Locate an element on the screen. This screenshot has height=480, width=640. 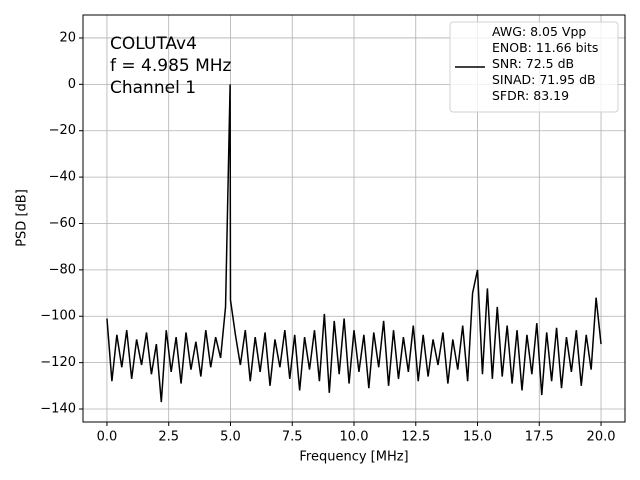
y-tick-label: −40 is located at coordinates (62, 177).